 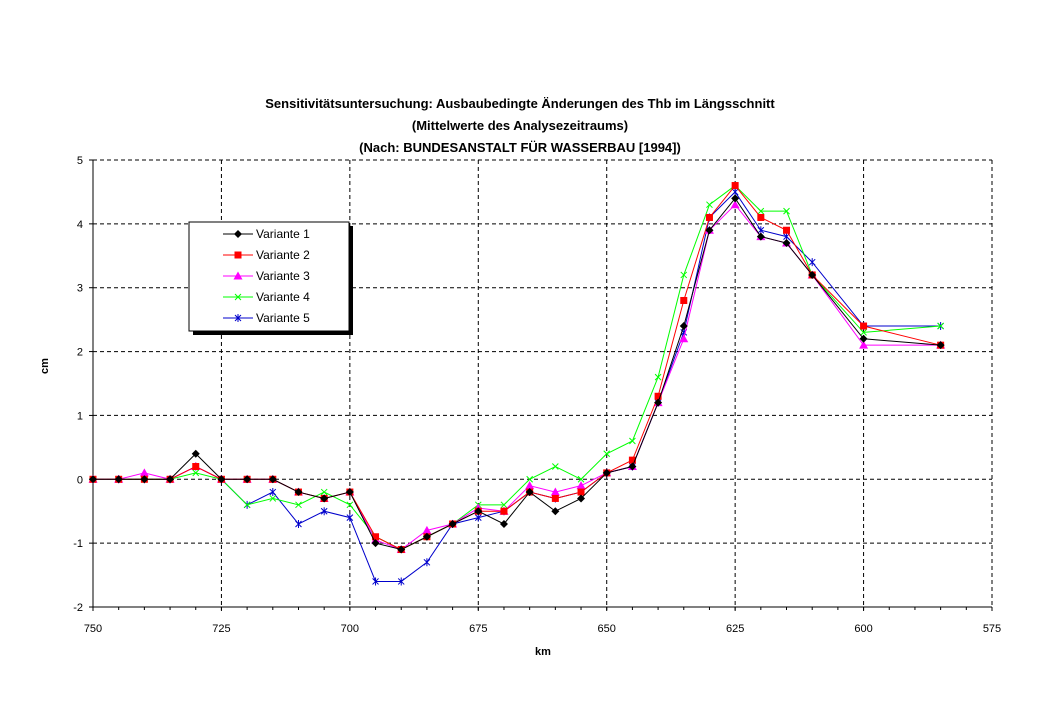 What do you see at coordinates (992, 629) in the screenshot?
I see `x-tick-label: 575` at bounding box center [992, 629].